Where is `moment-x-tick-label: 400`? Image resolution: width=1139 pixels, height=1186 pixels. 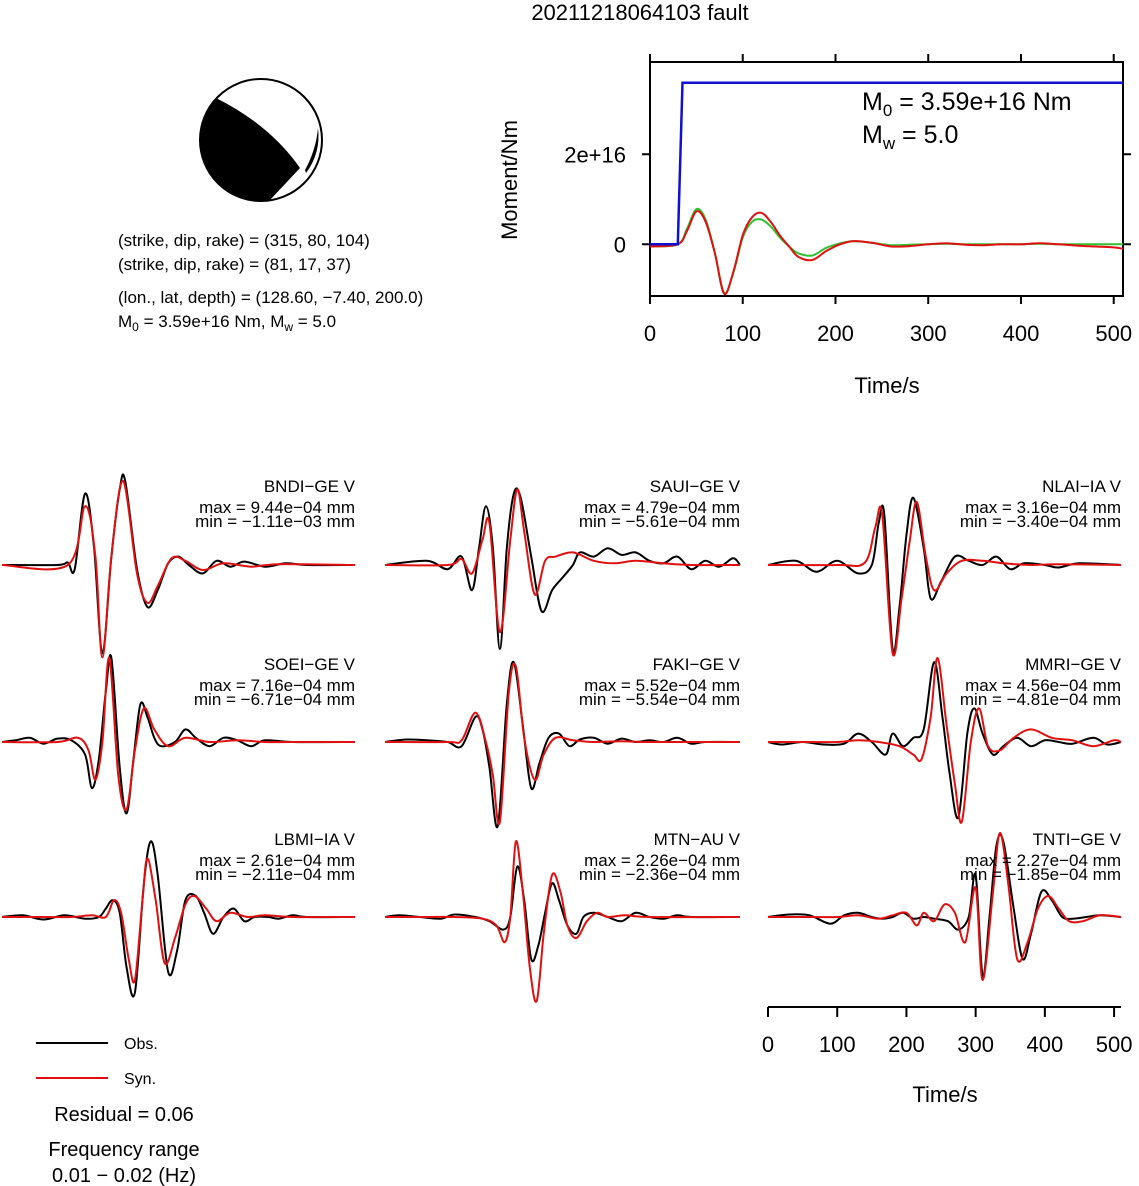
moment-x-tick-label: 400 is located at coordinates (1021, 333).